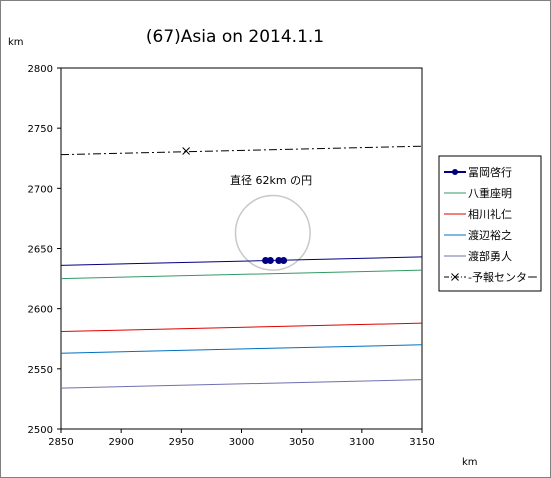 The height and width of the screenshot is (478, 551). Describe the element at coordinates (235, 37) in the screenshot. I see `chart-title: (67)Asia on 2014.1.1` at that location.